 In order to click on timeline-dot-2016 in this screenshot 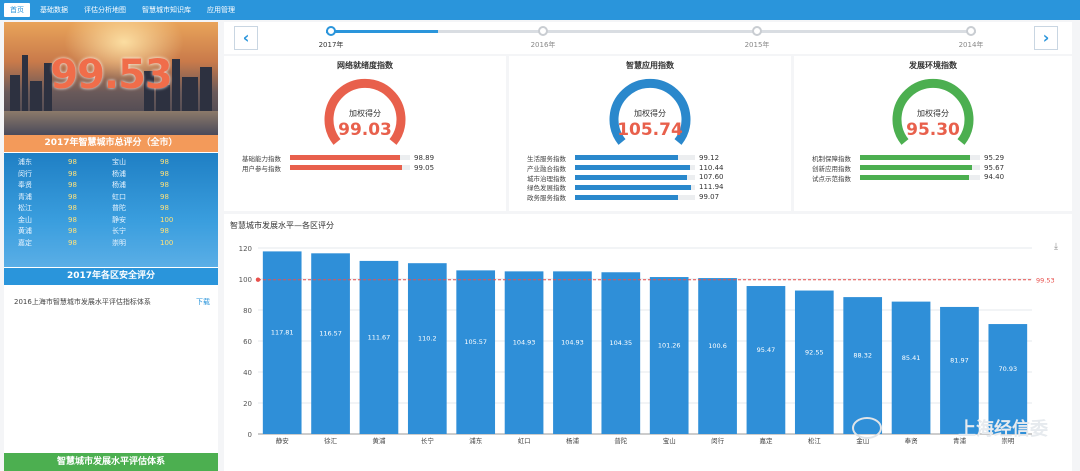, I will do `click(543, 31)`.